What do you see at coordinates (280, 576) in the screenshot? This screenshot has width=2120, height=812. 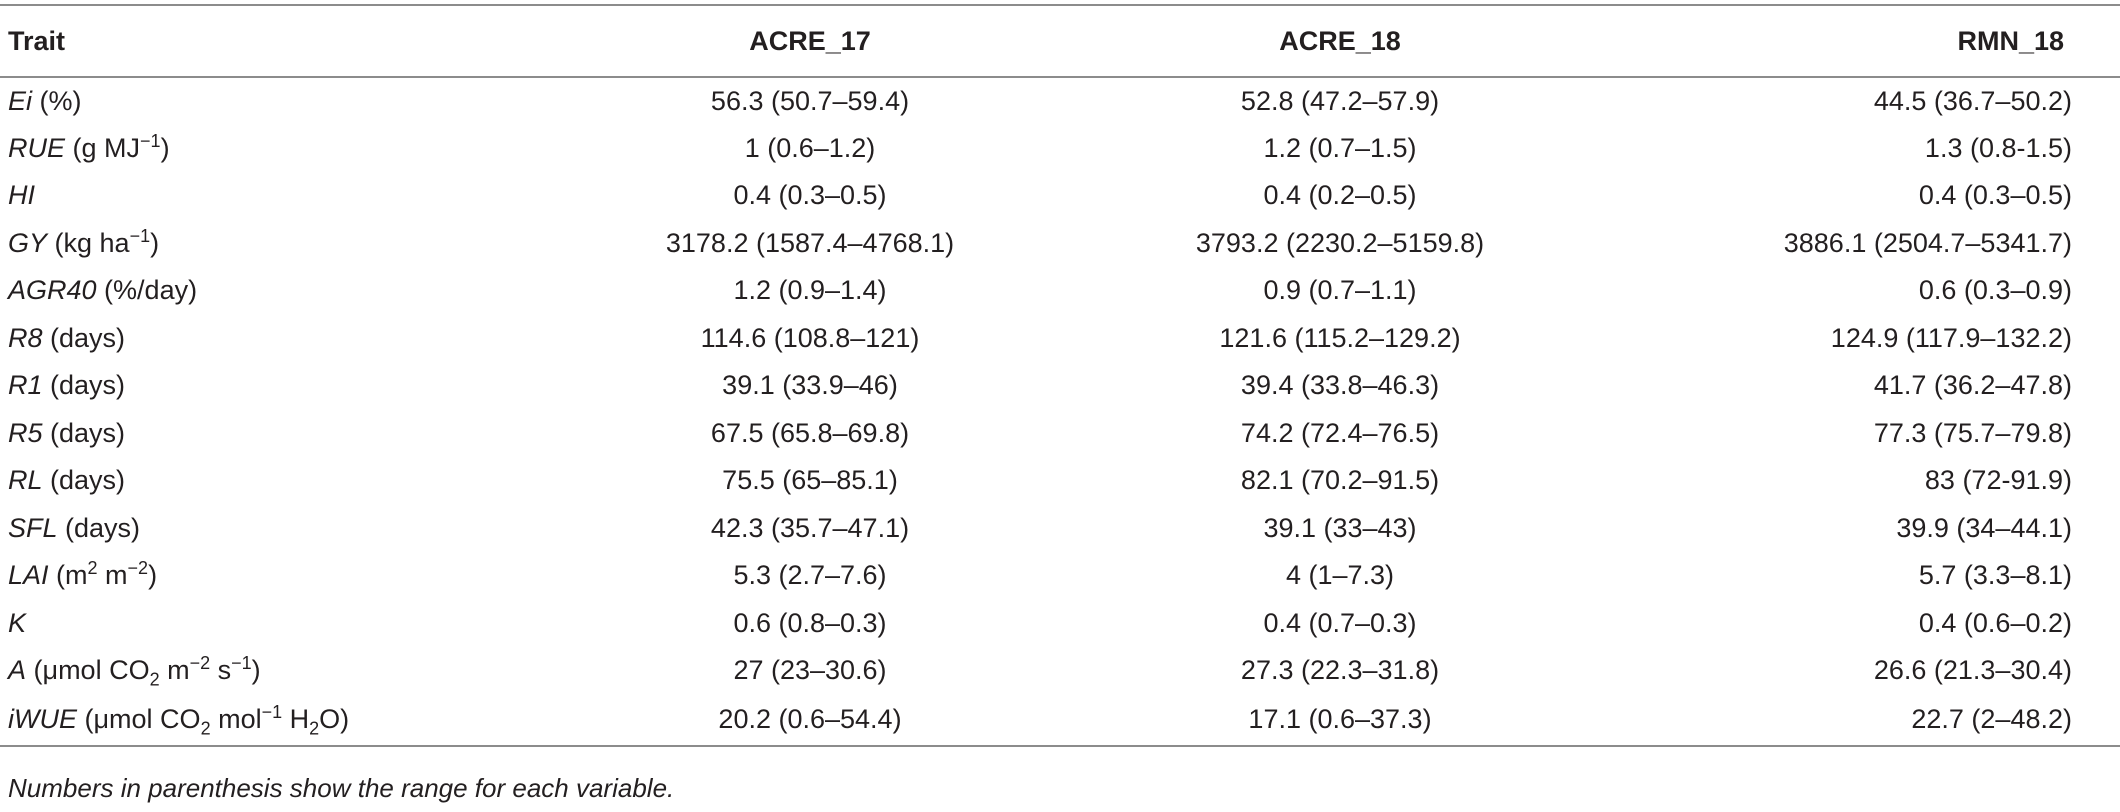 I see `trait-cell: LAI (m2 m−2)` at bounding box center [280, 576].